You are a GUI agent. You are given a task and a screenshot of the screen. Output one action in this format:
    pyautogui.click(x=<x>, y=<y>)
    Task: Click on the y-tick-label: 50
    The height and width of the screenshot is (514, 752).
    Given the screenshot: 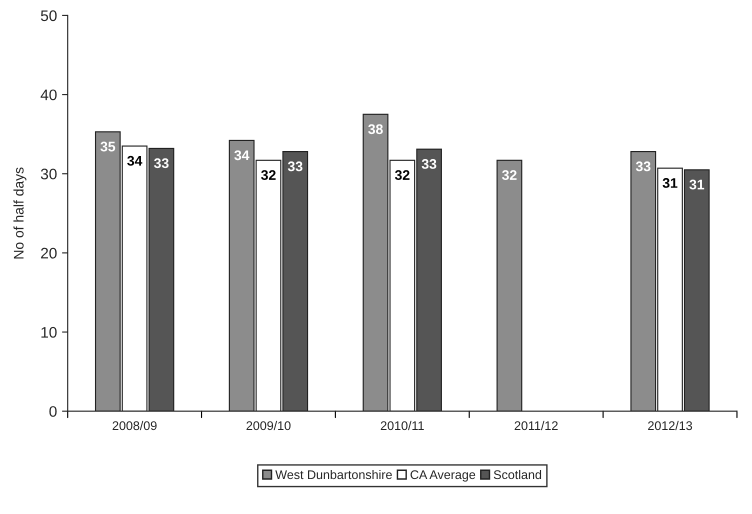 What is the action you would take?
    pyautogui.click(x=48, y=16)
    